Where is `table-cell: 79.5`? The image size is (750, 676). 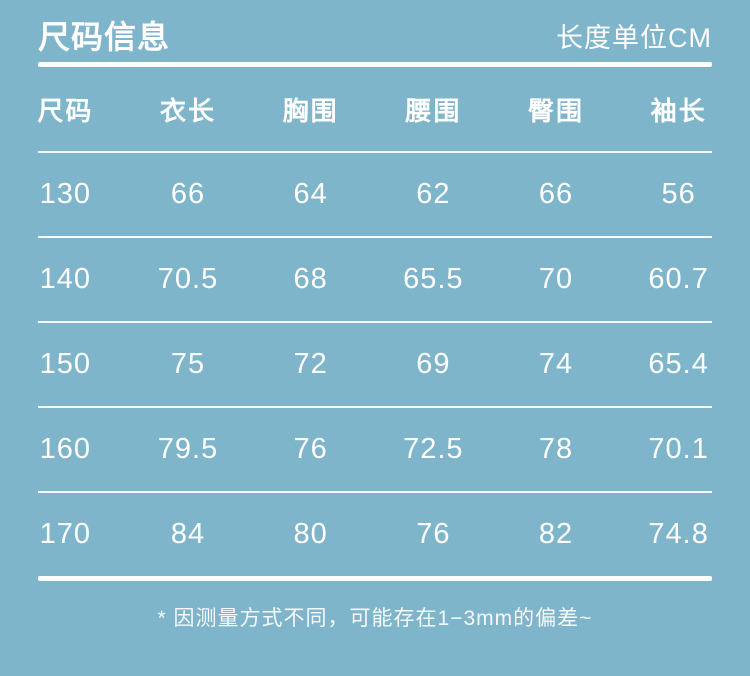
table-cell: 79.5 is located at coordinates (188, 449).